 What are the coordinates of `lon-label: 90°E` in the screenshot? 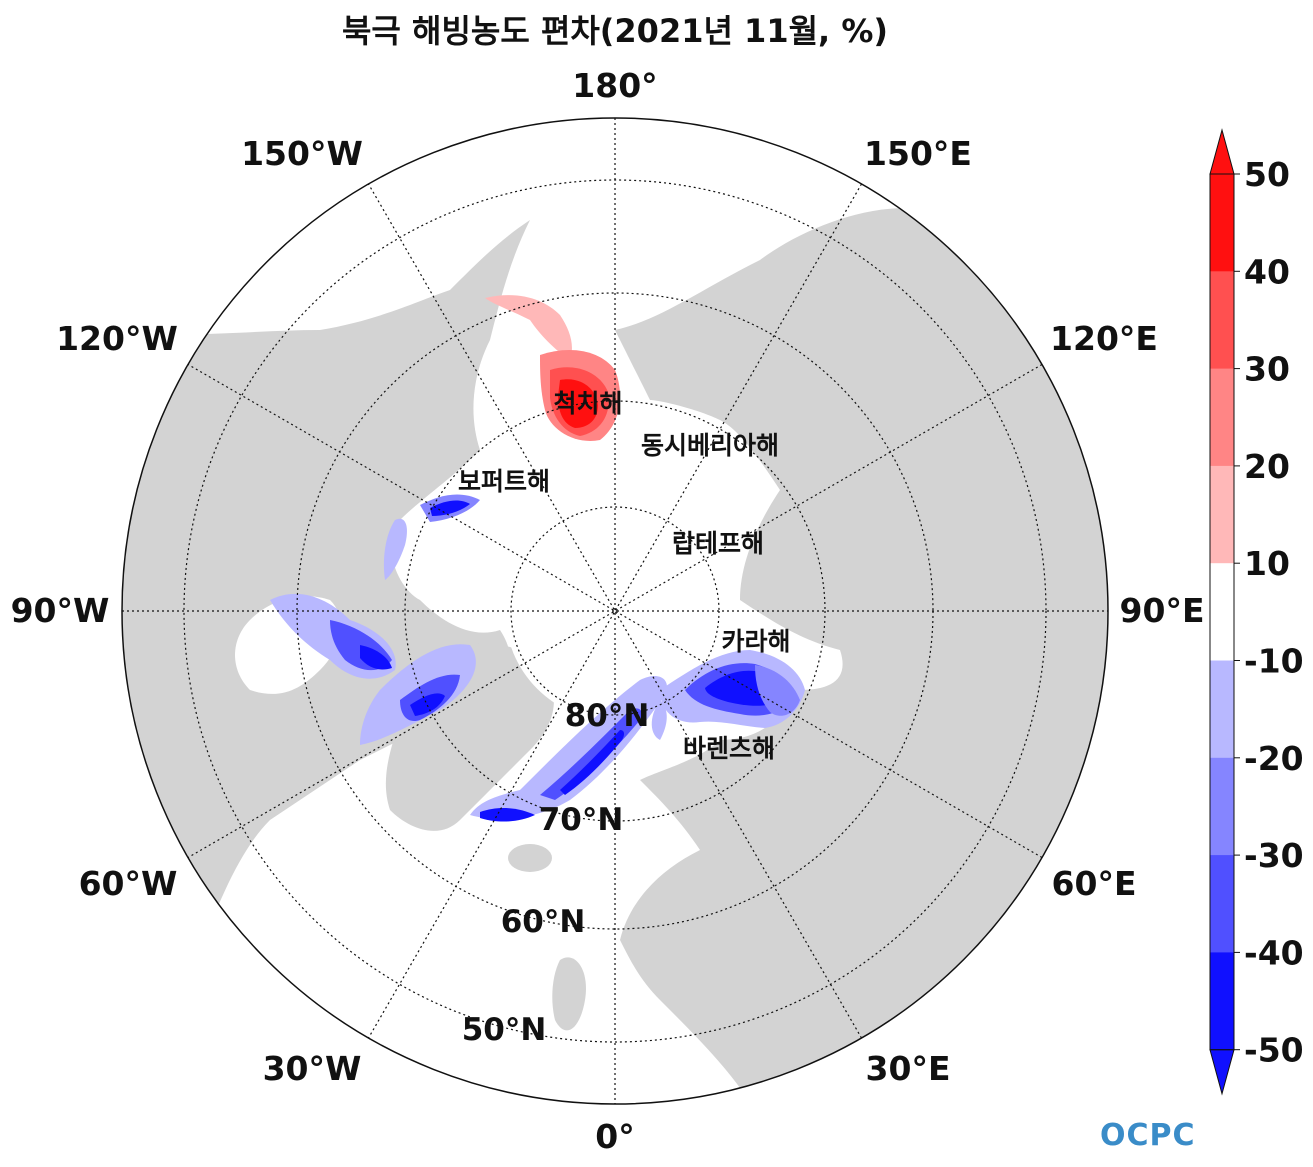 It's located at (1162, 610).